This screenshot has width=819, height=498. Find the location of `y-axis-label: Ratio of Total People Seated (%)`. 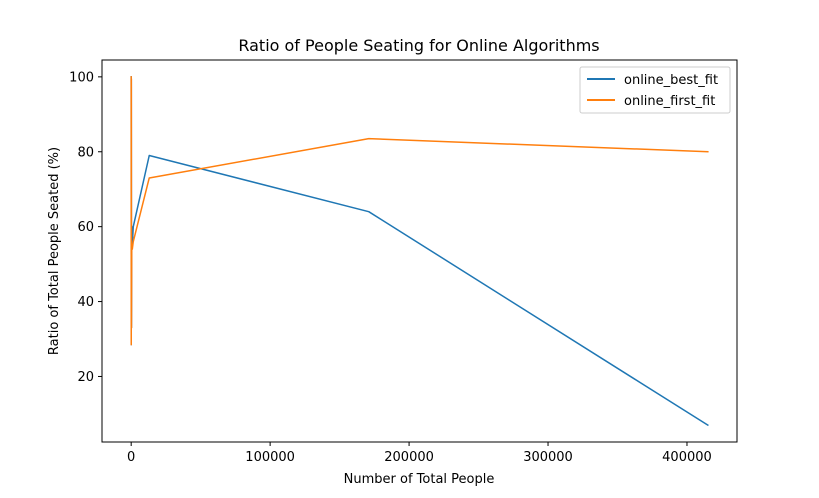

y-axis-label: Ratio of Total People Seated (%) is located at coordinates (54, 251).